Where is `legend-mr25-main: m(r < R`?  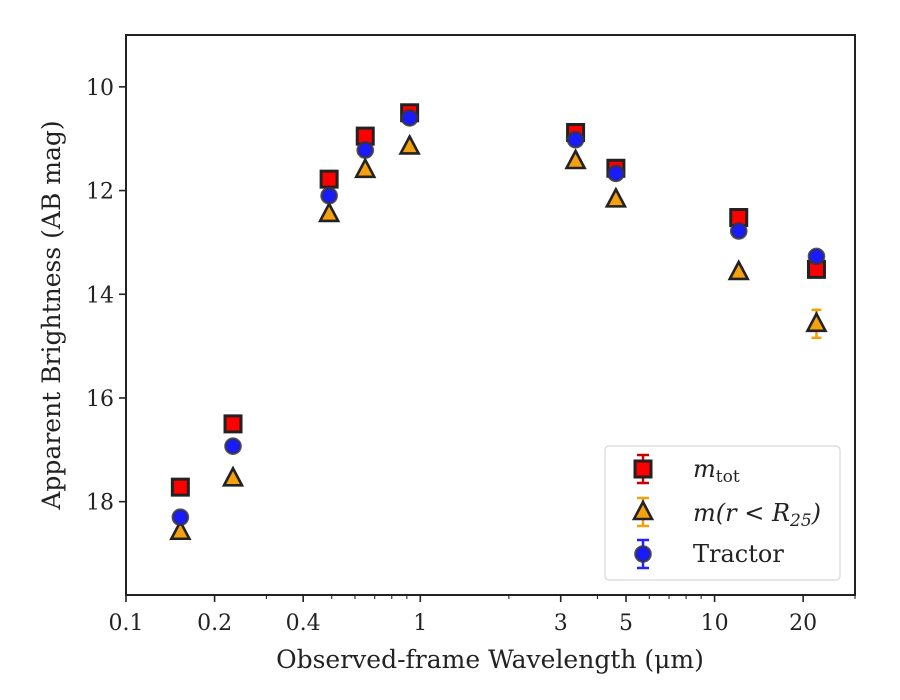
legend-mr25-main: m(r < R is located at coordinates (741, 513).